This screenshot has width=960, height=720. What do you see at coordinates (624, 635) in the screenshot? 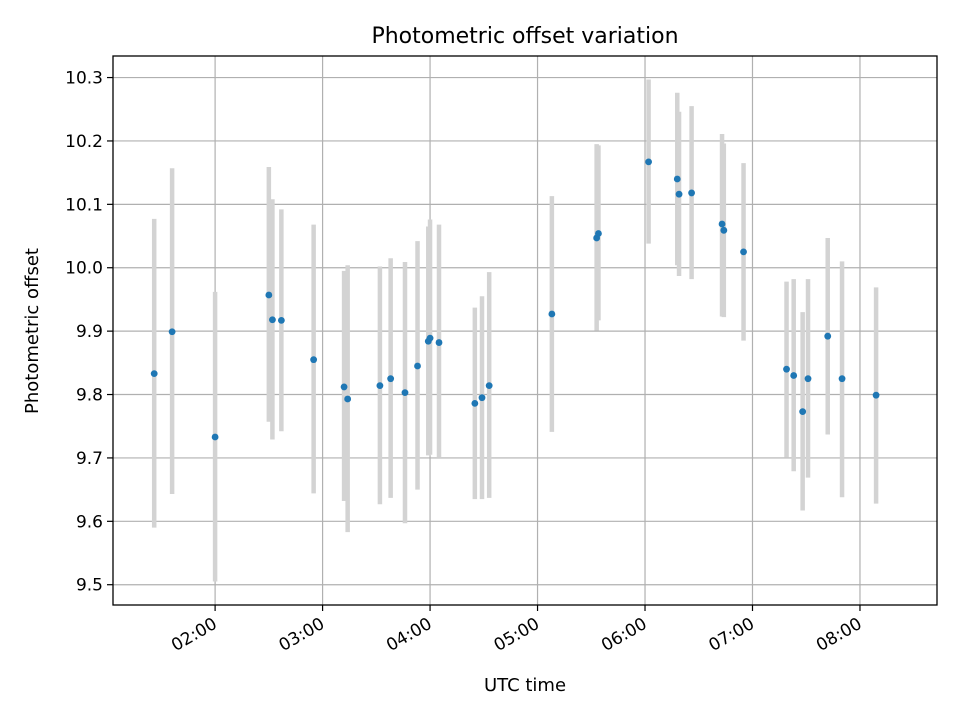
I see `x-tick-label: 06:00` at bounding box center [624, 635].